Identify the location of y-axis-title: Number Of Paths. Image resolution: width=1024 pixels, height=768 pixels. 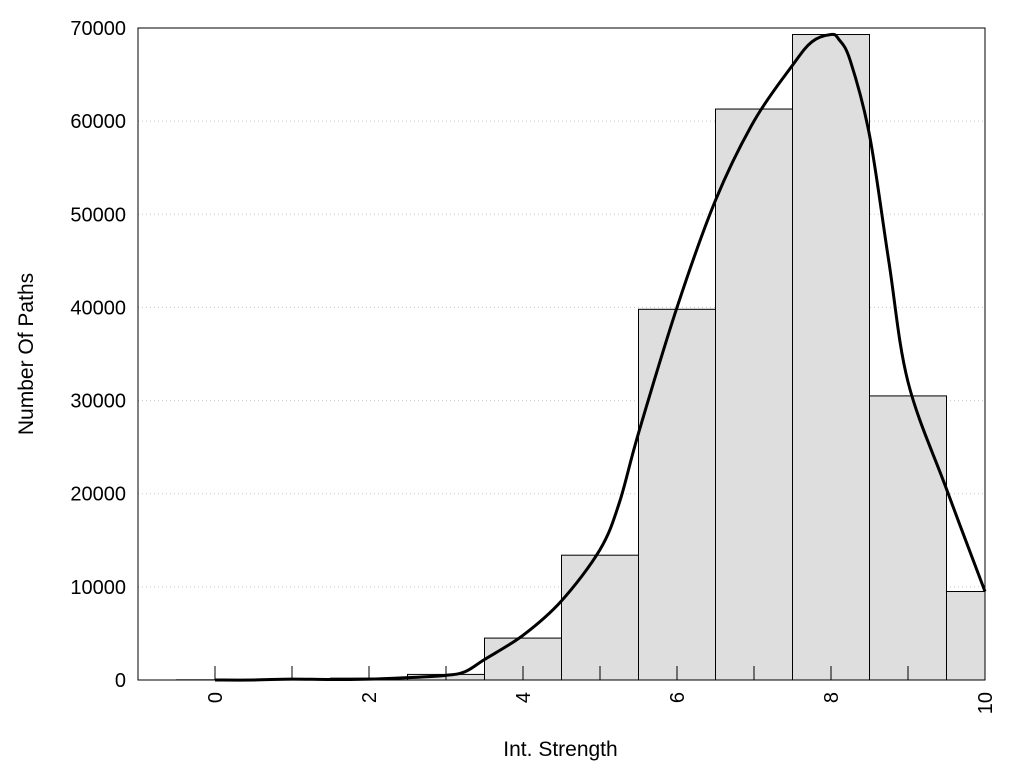
(26, 354).